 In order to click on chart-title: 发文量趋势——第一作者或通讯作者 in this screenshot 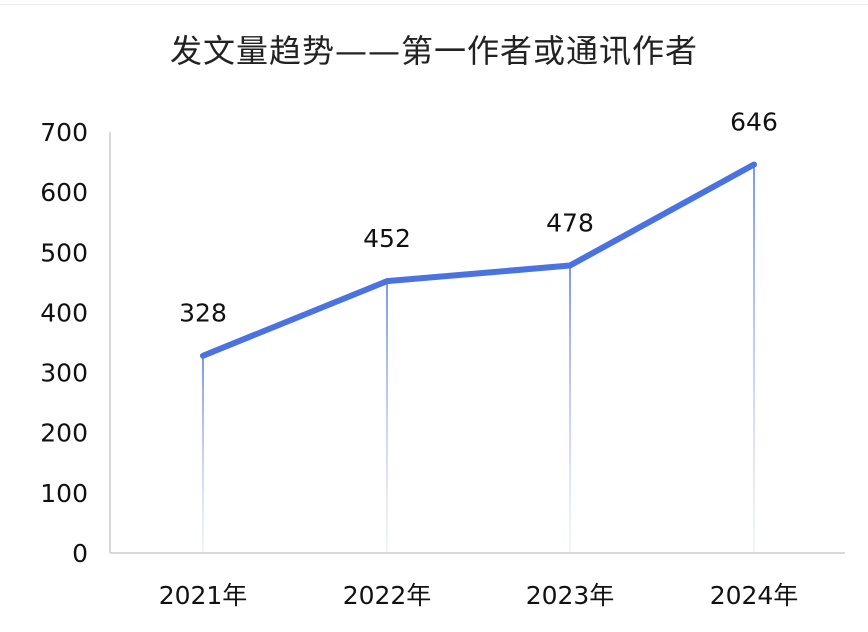, I will do `click(433, 51)`.